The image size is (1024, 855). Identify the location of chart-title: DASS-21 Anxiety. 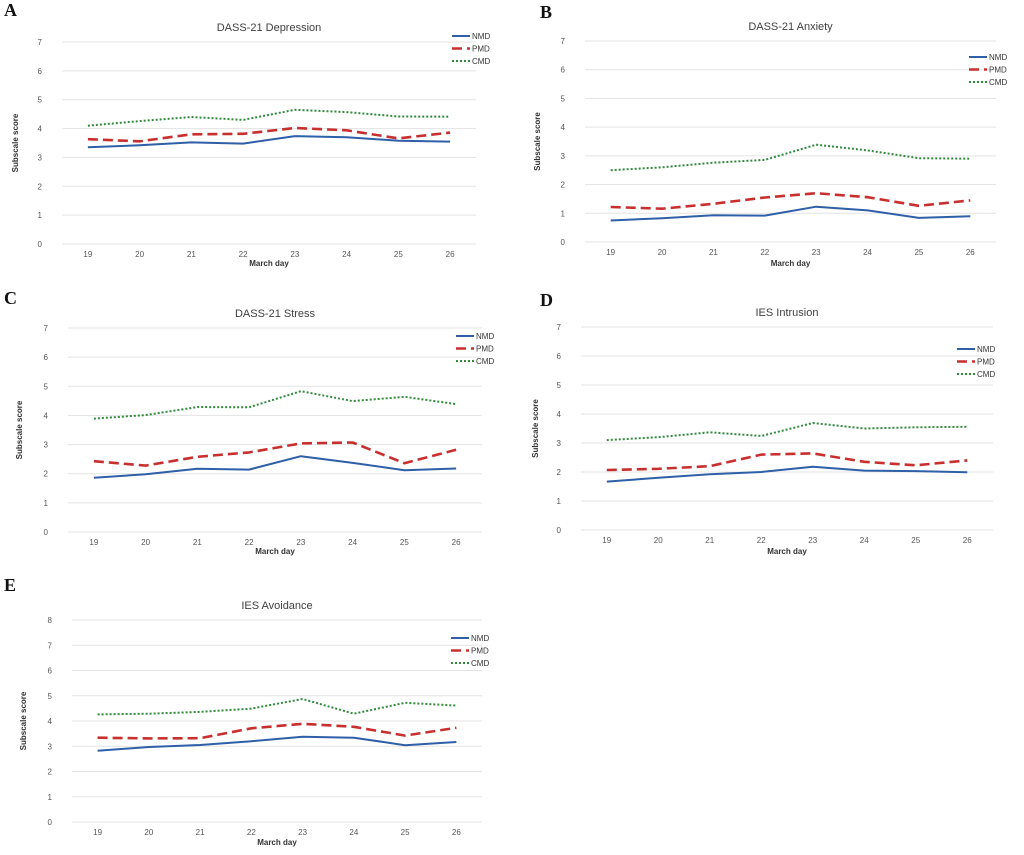
(790, 27).